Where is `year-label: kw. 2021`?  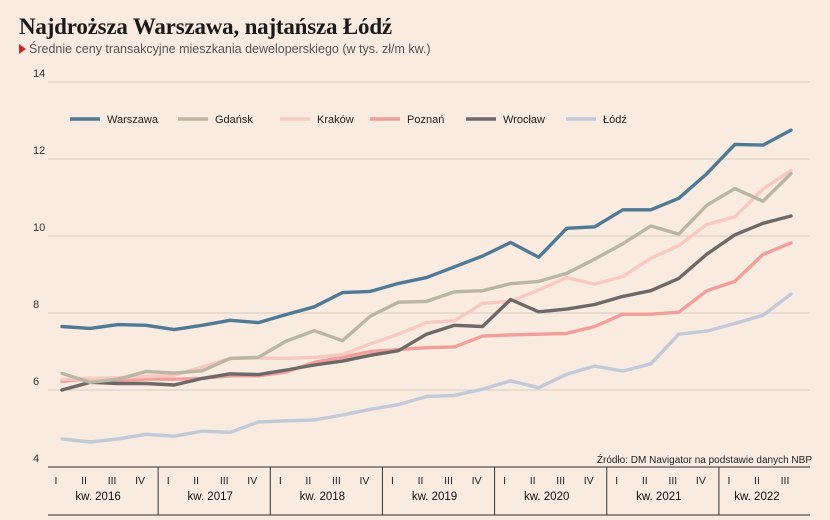 year-label: kw. 2021 is located at coordinates (658, 497).